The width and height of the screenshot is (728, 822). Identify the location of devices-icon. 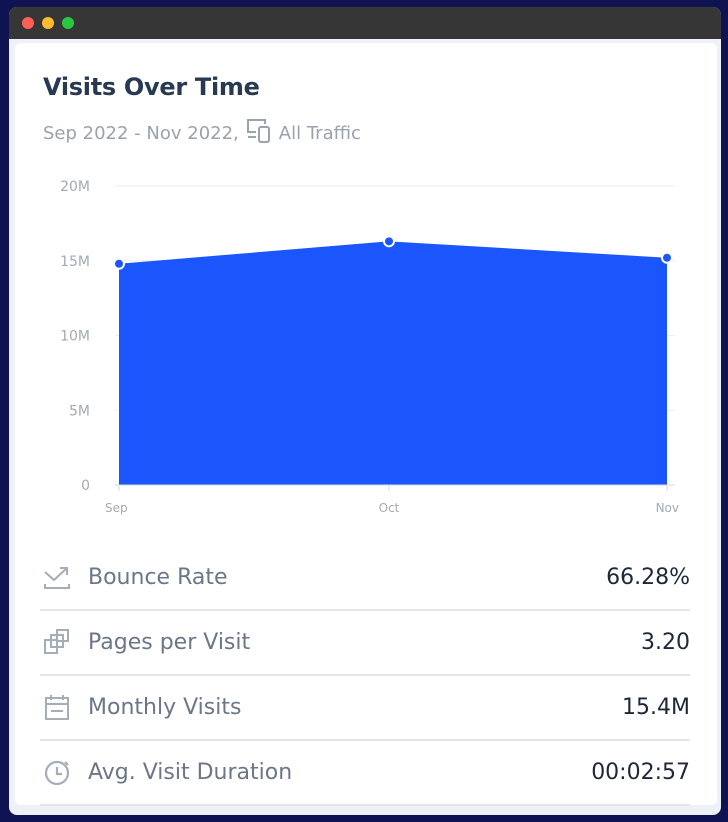
(259, 133).